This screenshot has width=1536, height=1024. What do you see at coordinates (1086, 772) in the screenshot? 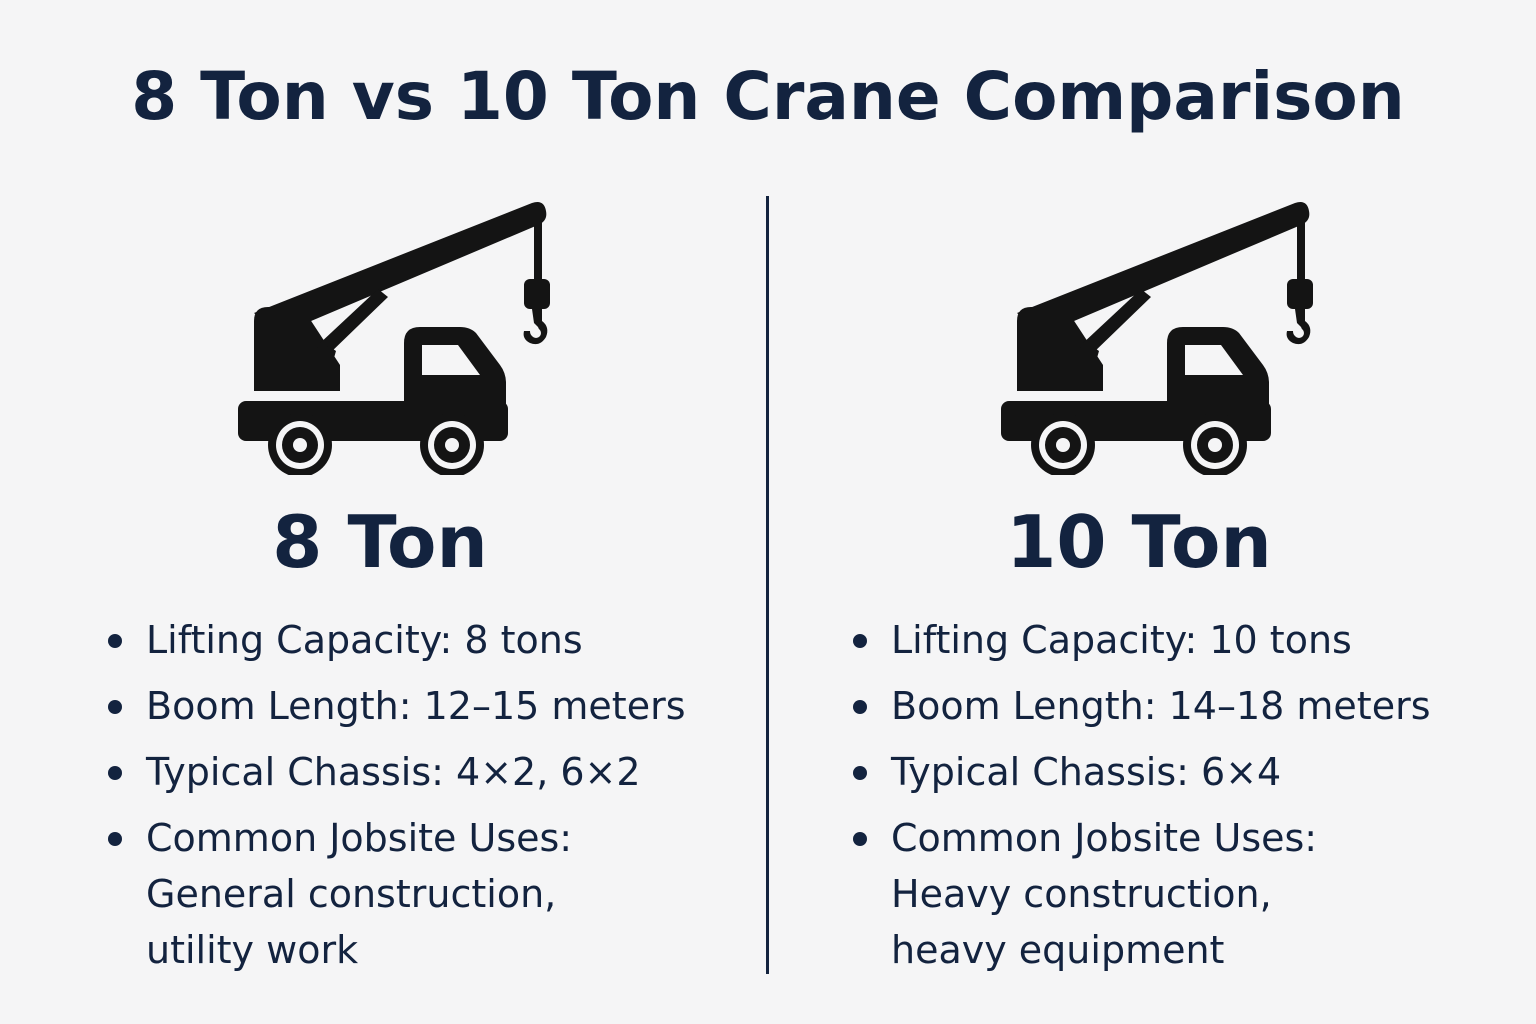
I see `spec-text: Typical Chassis: 6×4` at bounding box center [1086, 772].